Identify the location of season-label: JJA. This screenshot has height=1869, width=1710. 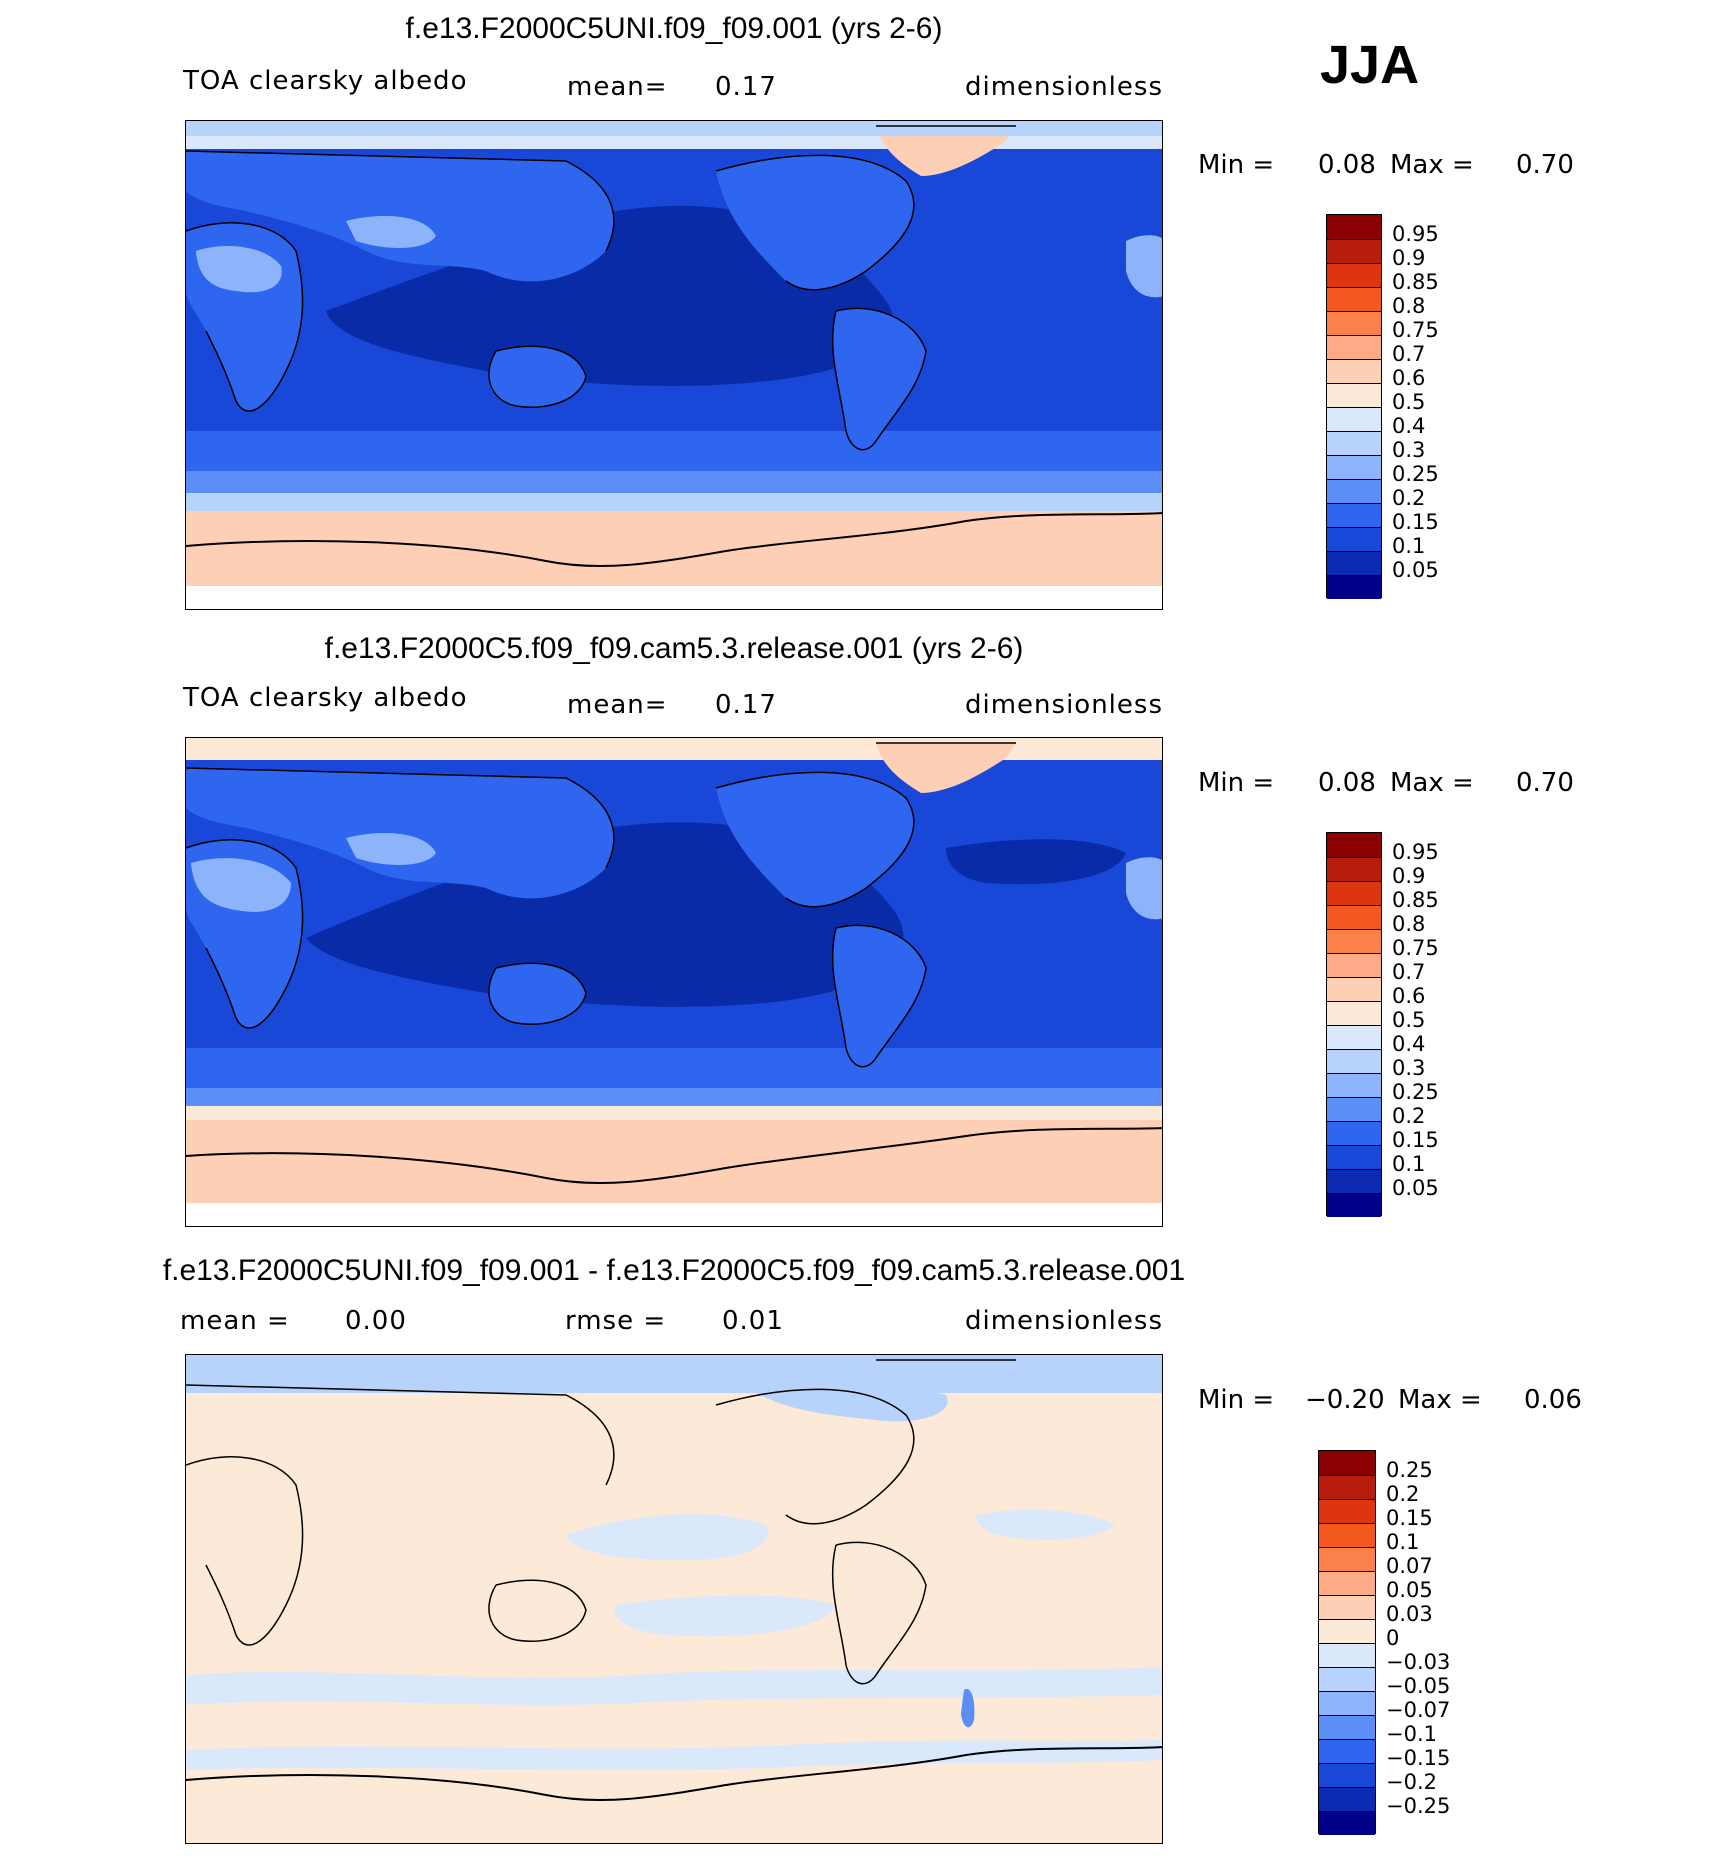
(1370, 65).